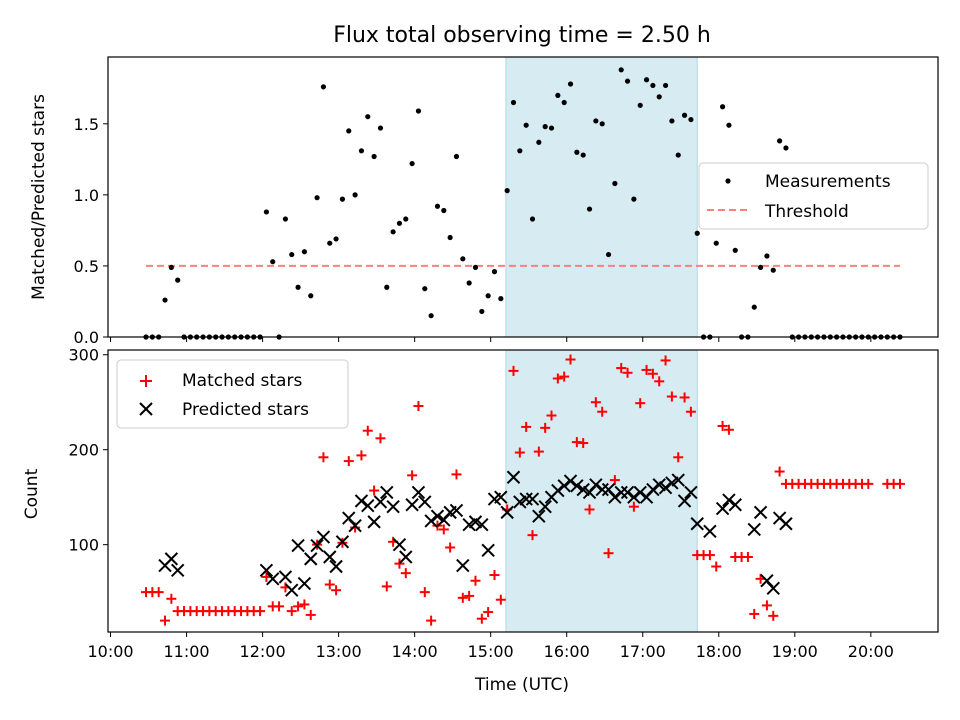 The width and height of the screenshot is (960, 720). Describe the element at coordinates (146, 381) in the screenshot. I see `legend-matched-marker` at that location.